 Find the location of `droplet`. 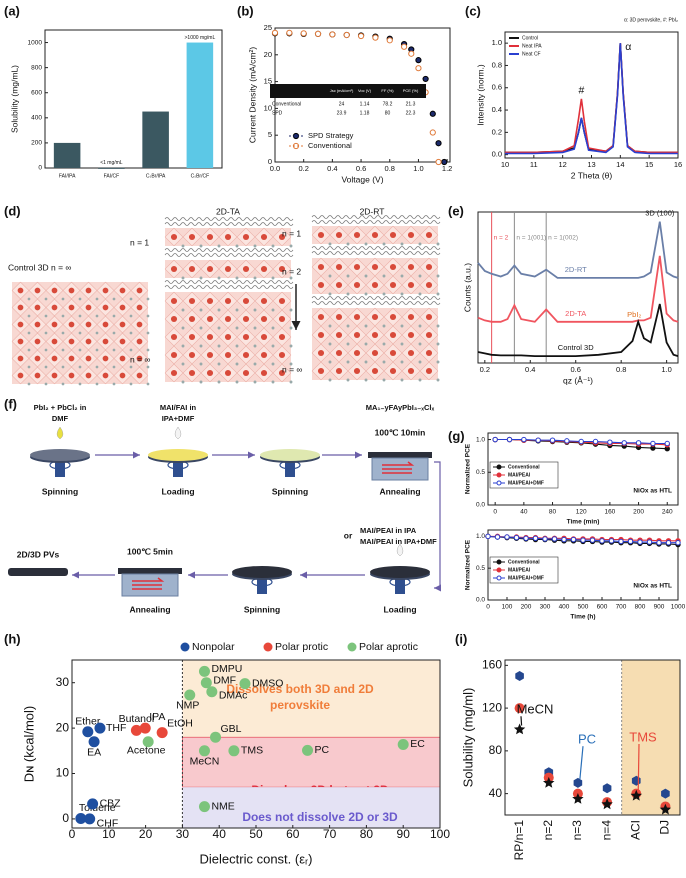

droplet is located at coordinates (400, 550).